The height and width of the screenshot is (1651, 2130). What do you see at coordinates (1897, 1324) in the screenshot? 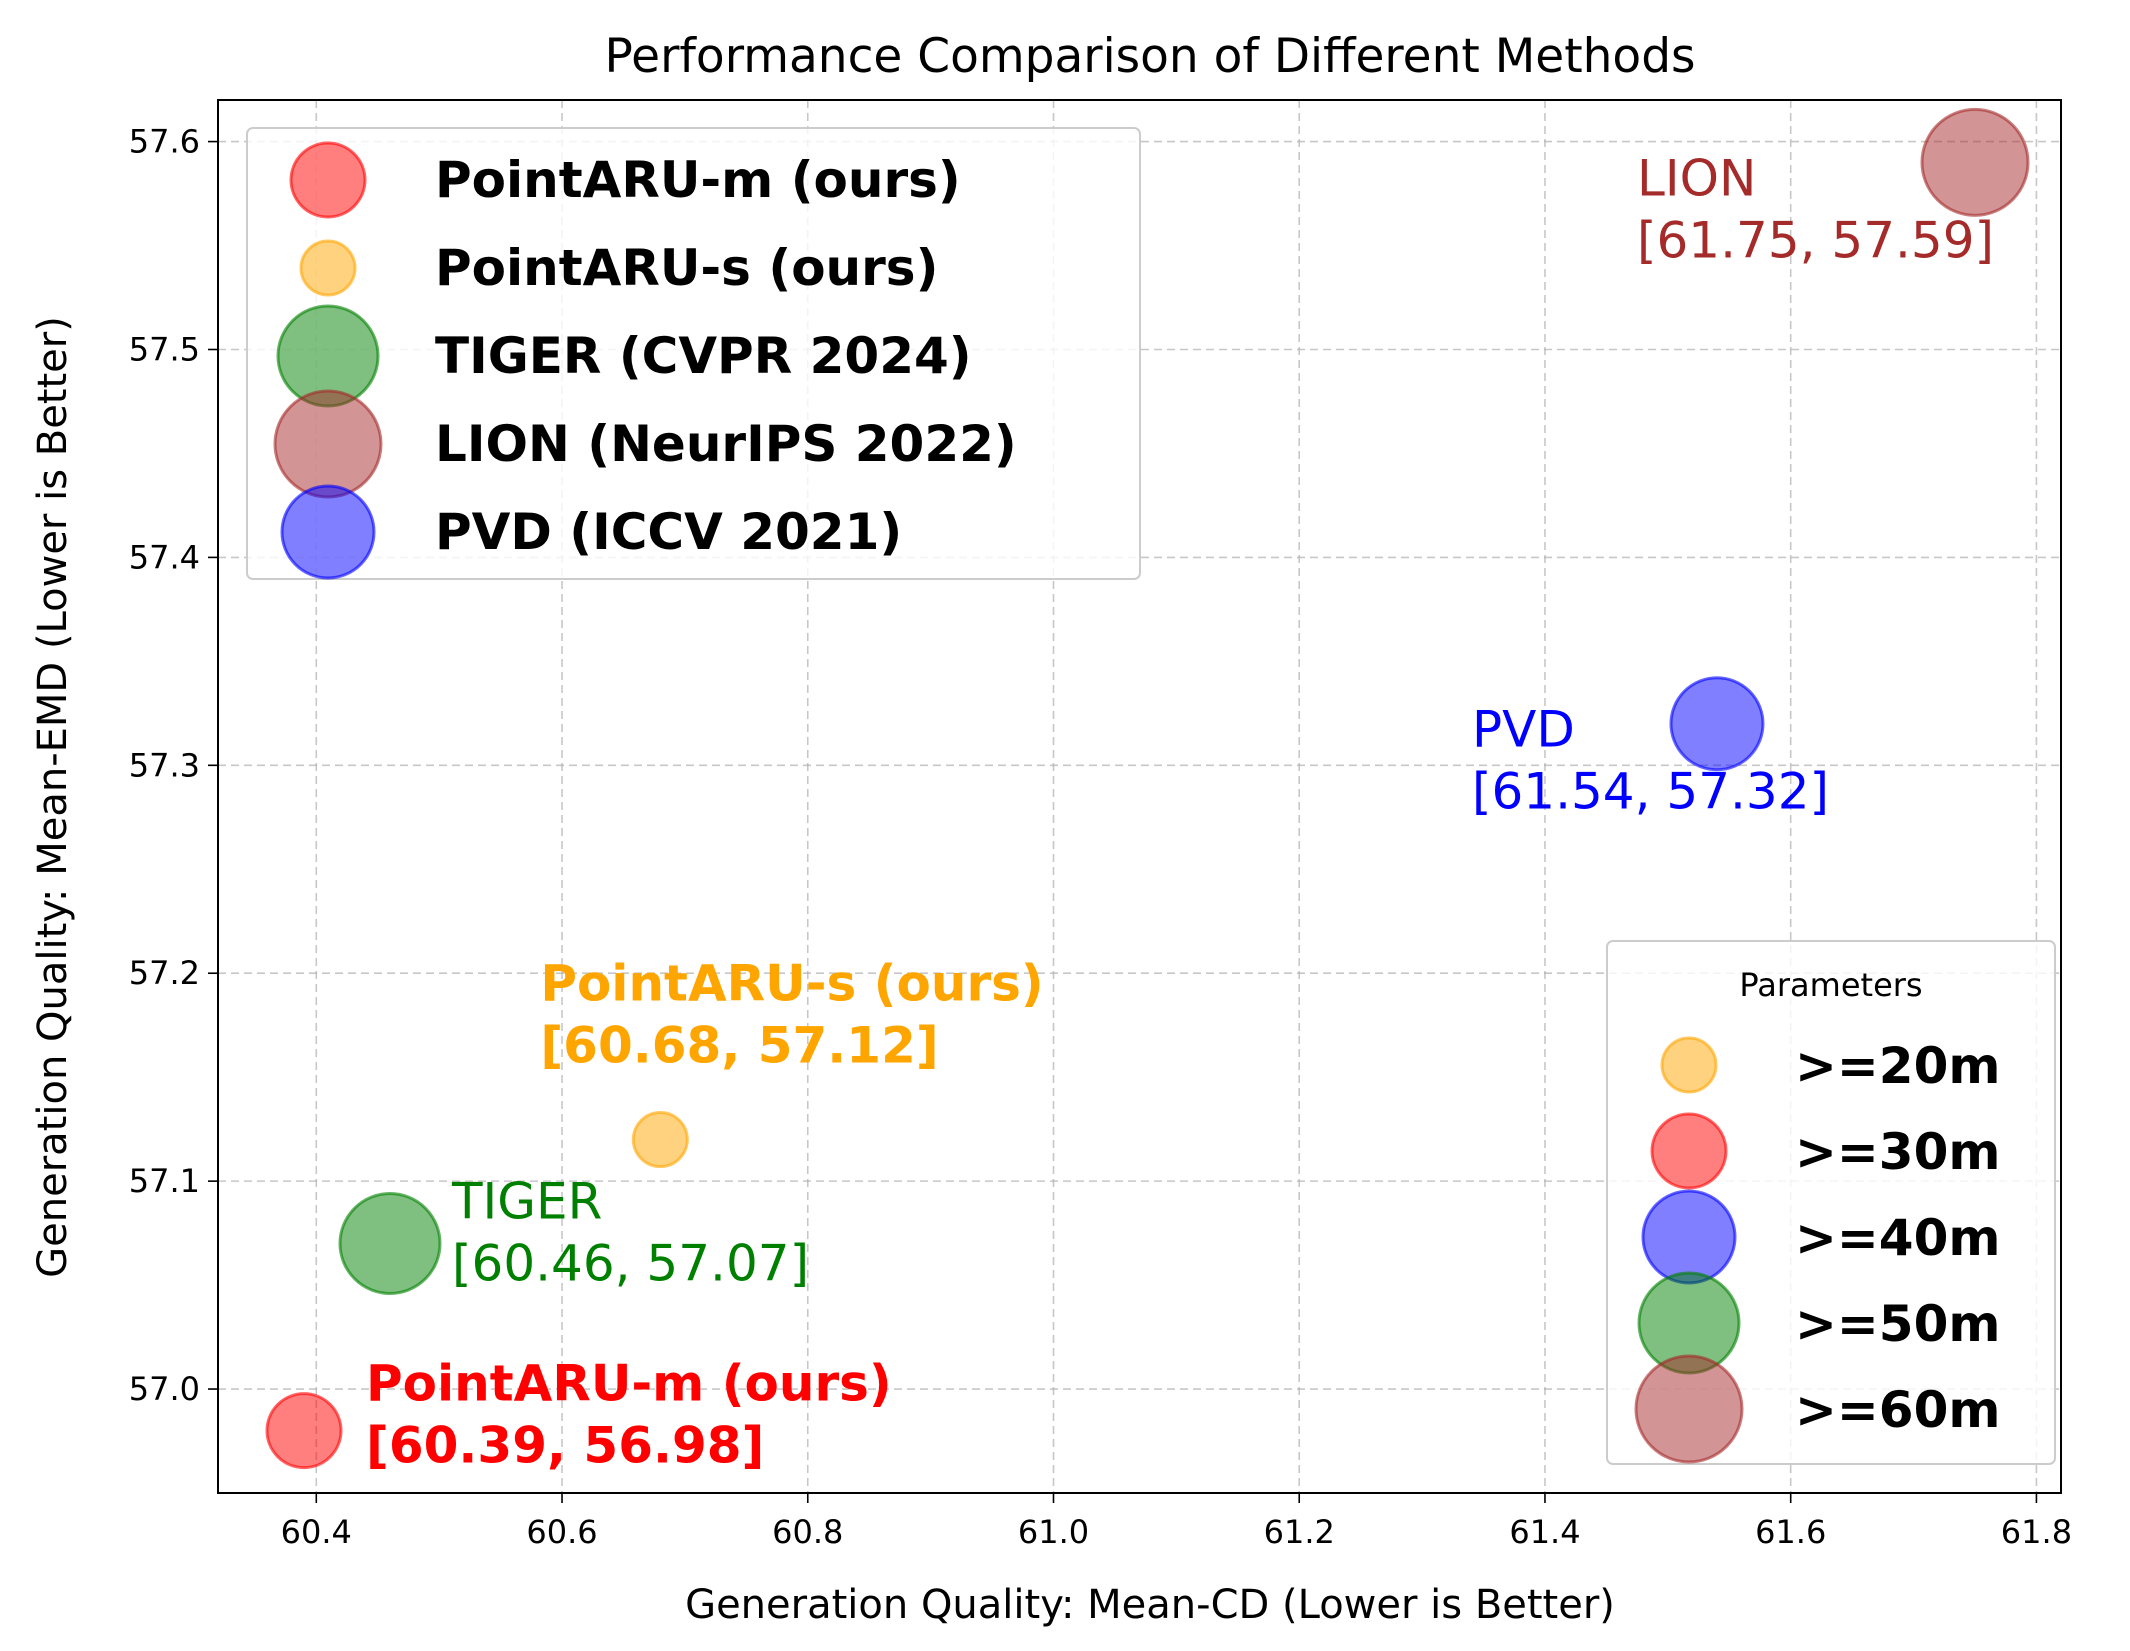
I see `size-legend-label: >=50m` at bounding box center [1897, 1324].